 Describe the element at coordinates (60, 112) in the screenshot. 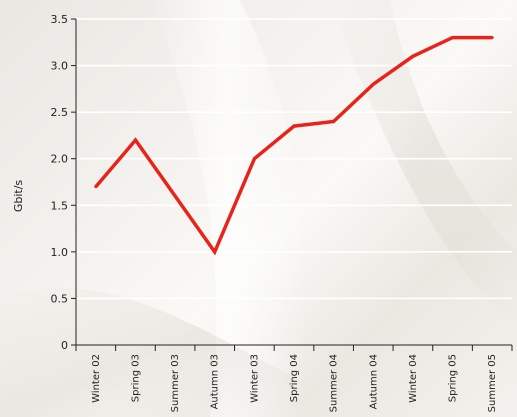

I see `y-tick-label-5: 2.5` at that location.